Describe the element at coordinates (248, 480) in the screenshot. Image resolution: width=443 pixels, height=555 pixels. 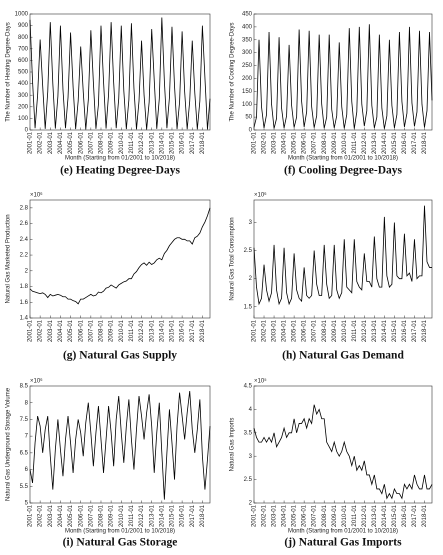
I see `y-tick-label: 2.5` at that location.